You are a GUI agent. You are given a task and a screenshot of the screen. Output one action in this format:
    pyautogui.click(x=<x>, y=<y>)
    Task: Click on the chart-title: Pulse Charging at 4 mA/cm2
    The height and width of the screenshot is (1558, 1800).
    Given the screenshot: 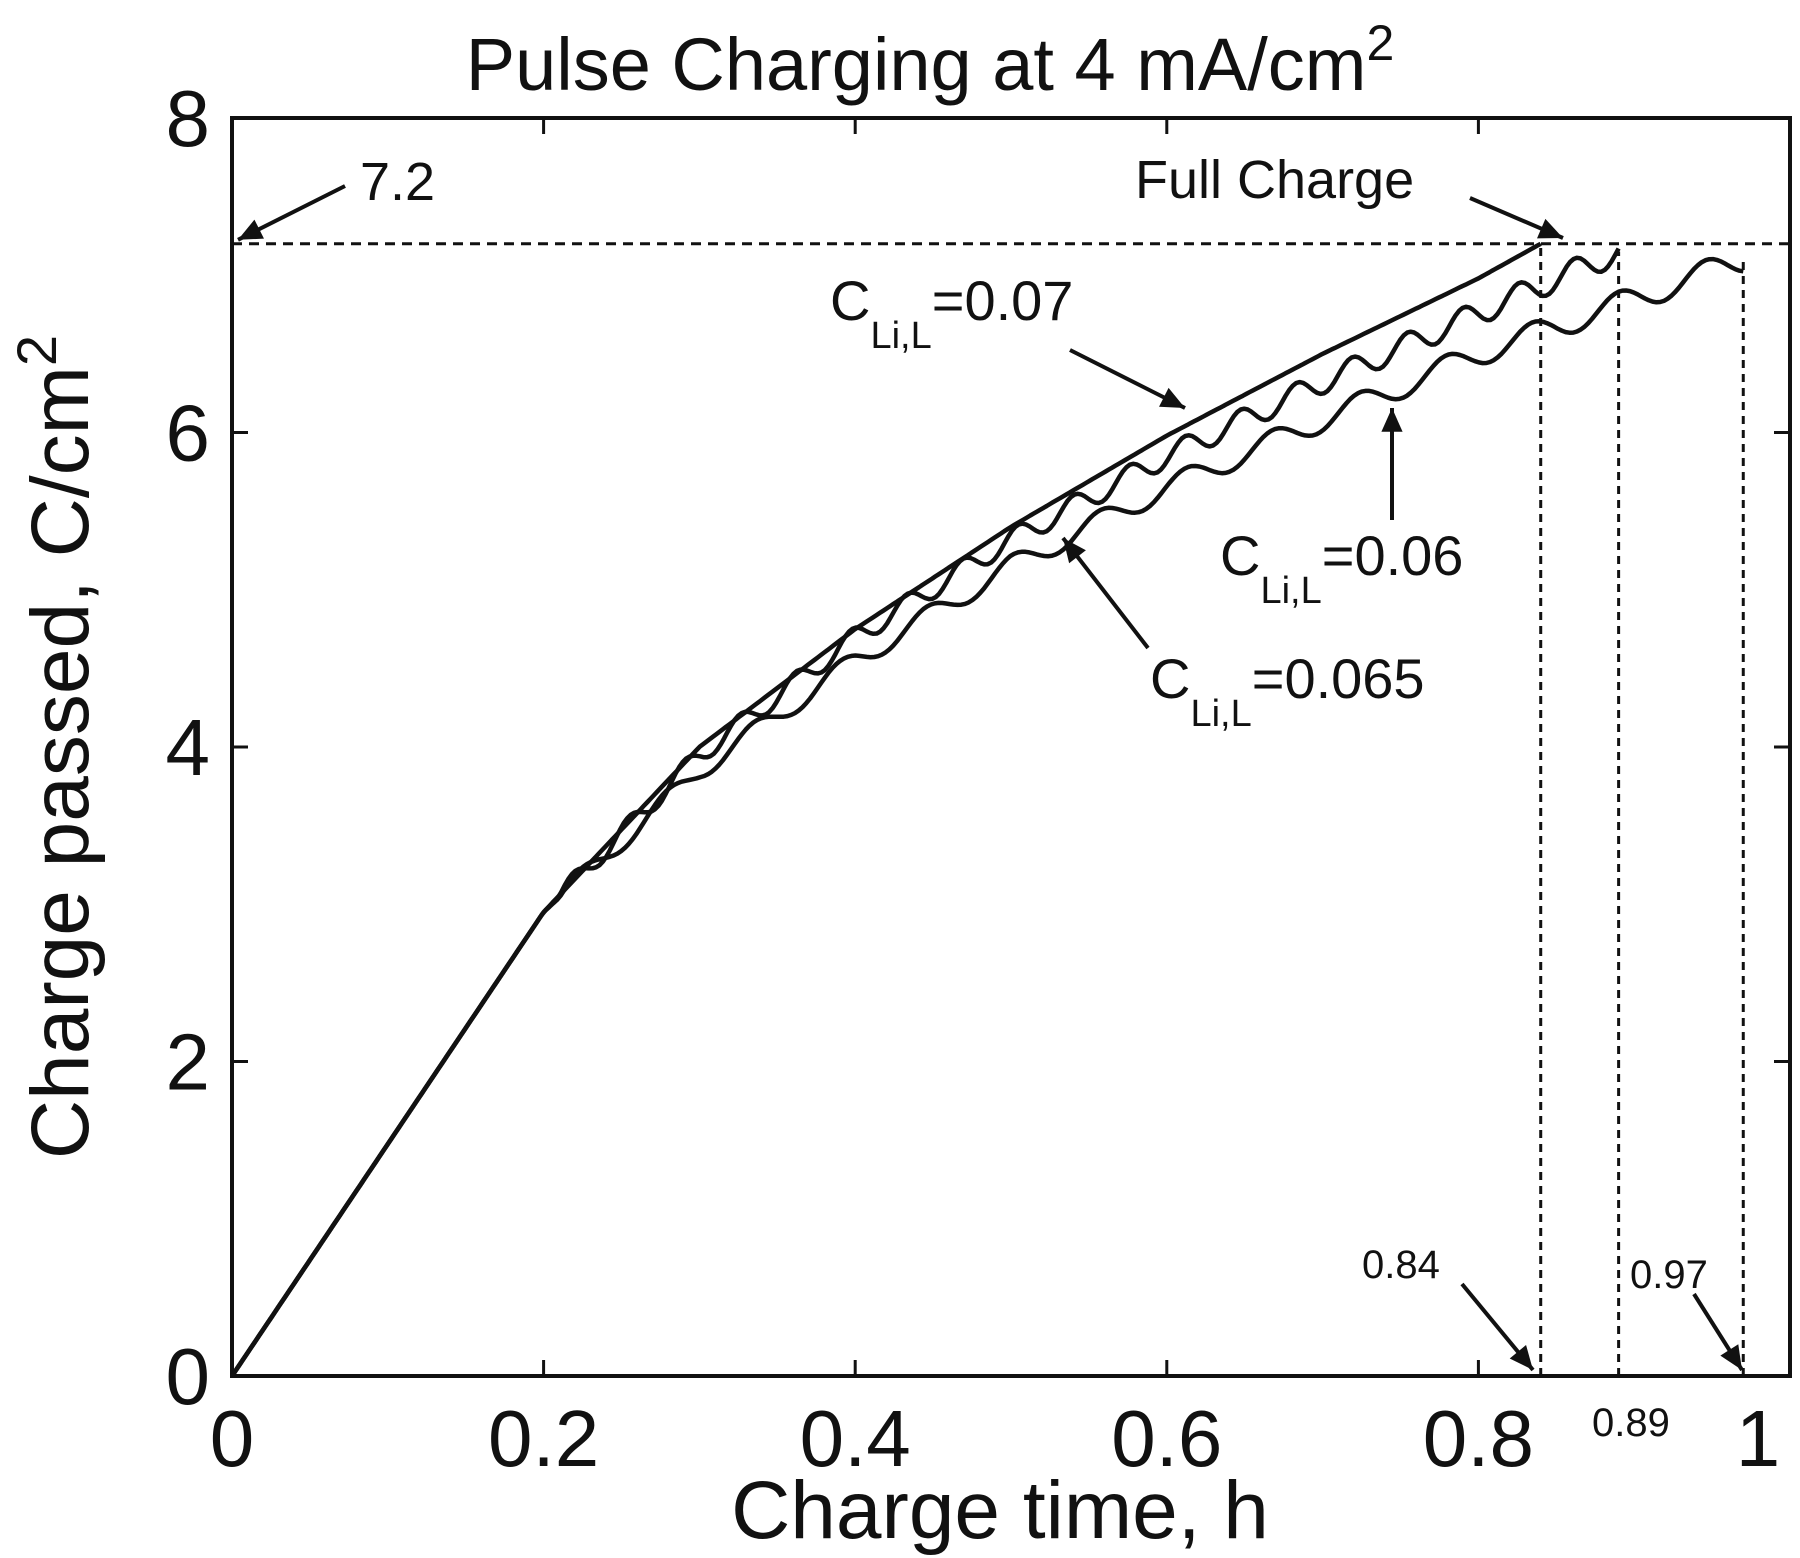 What is the action you would take?
    pyautogui.click(x=930, y=60)
    